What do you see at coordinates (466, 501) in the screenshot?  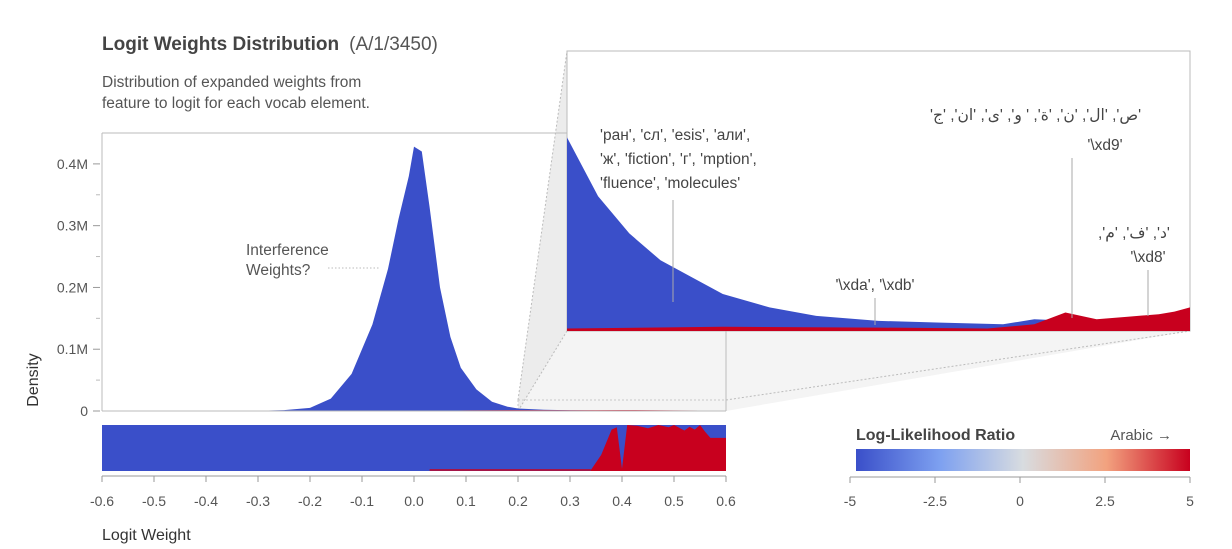 I see `x-tick-label: 0.1` at bounding box center [466, 501].